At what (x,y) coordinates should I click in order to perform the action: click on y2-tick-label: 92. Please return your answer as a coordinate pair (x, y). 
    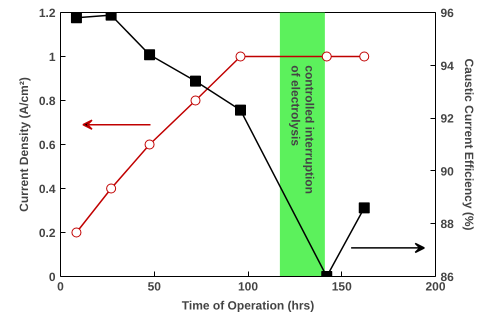
    Looking at the image, I should click on (447, 119).